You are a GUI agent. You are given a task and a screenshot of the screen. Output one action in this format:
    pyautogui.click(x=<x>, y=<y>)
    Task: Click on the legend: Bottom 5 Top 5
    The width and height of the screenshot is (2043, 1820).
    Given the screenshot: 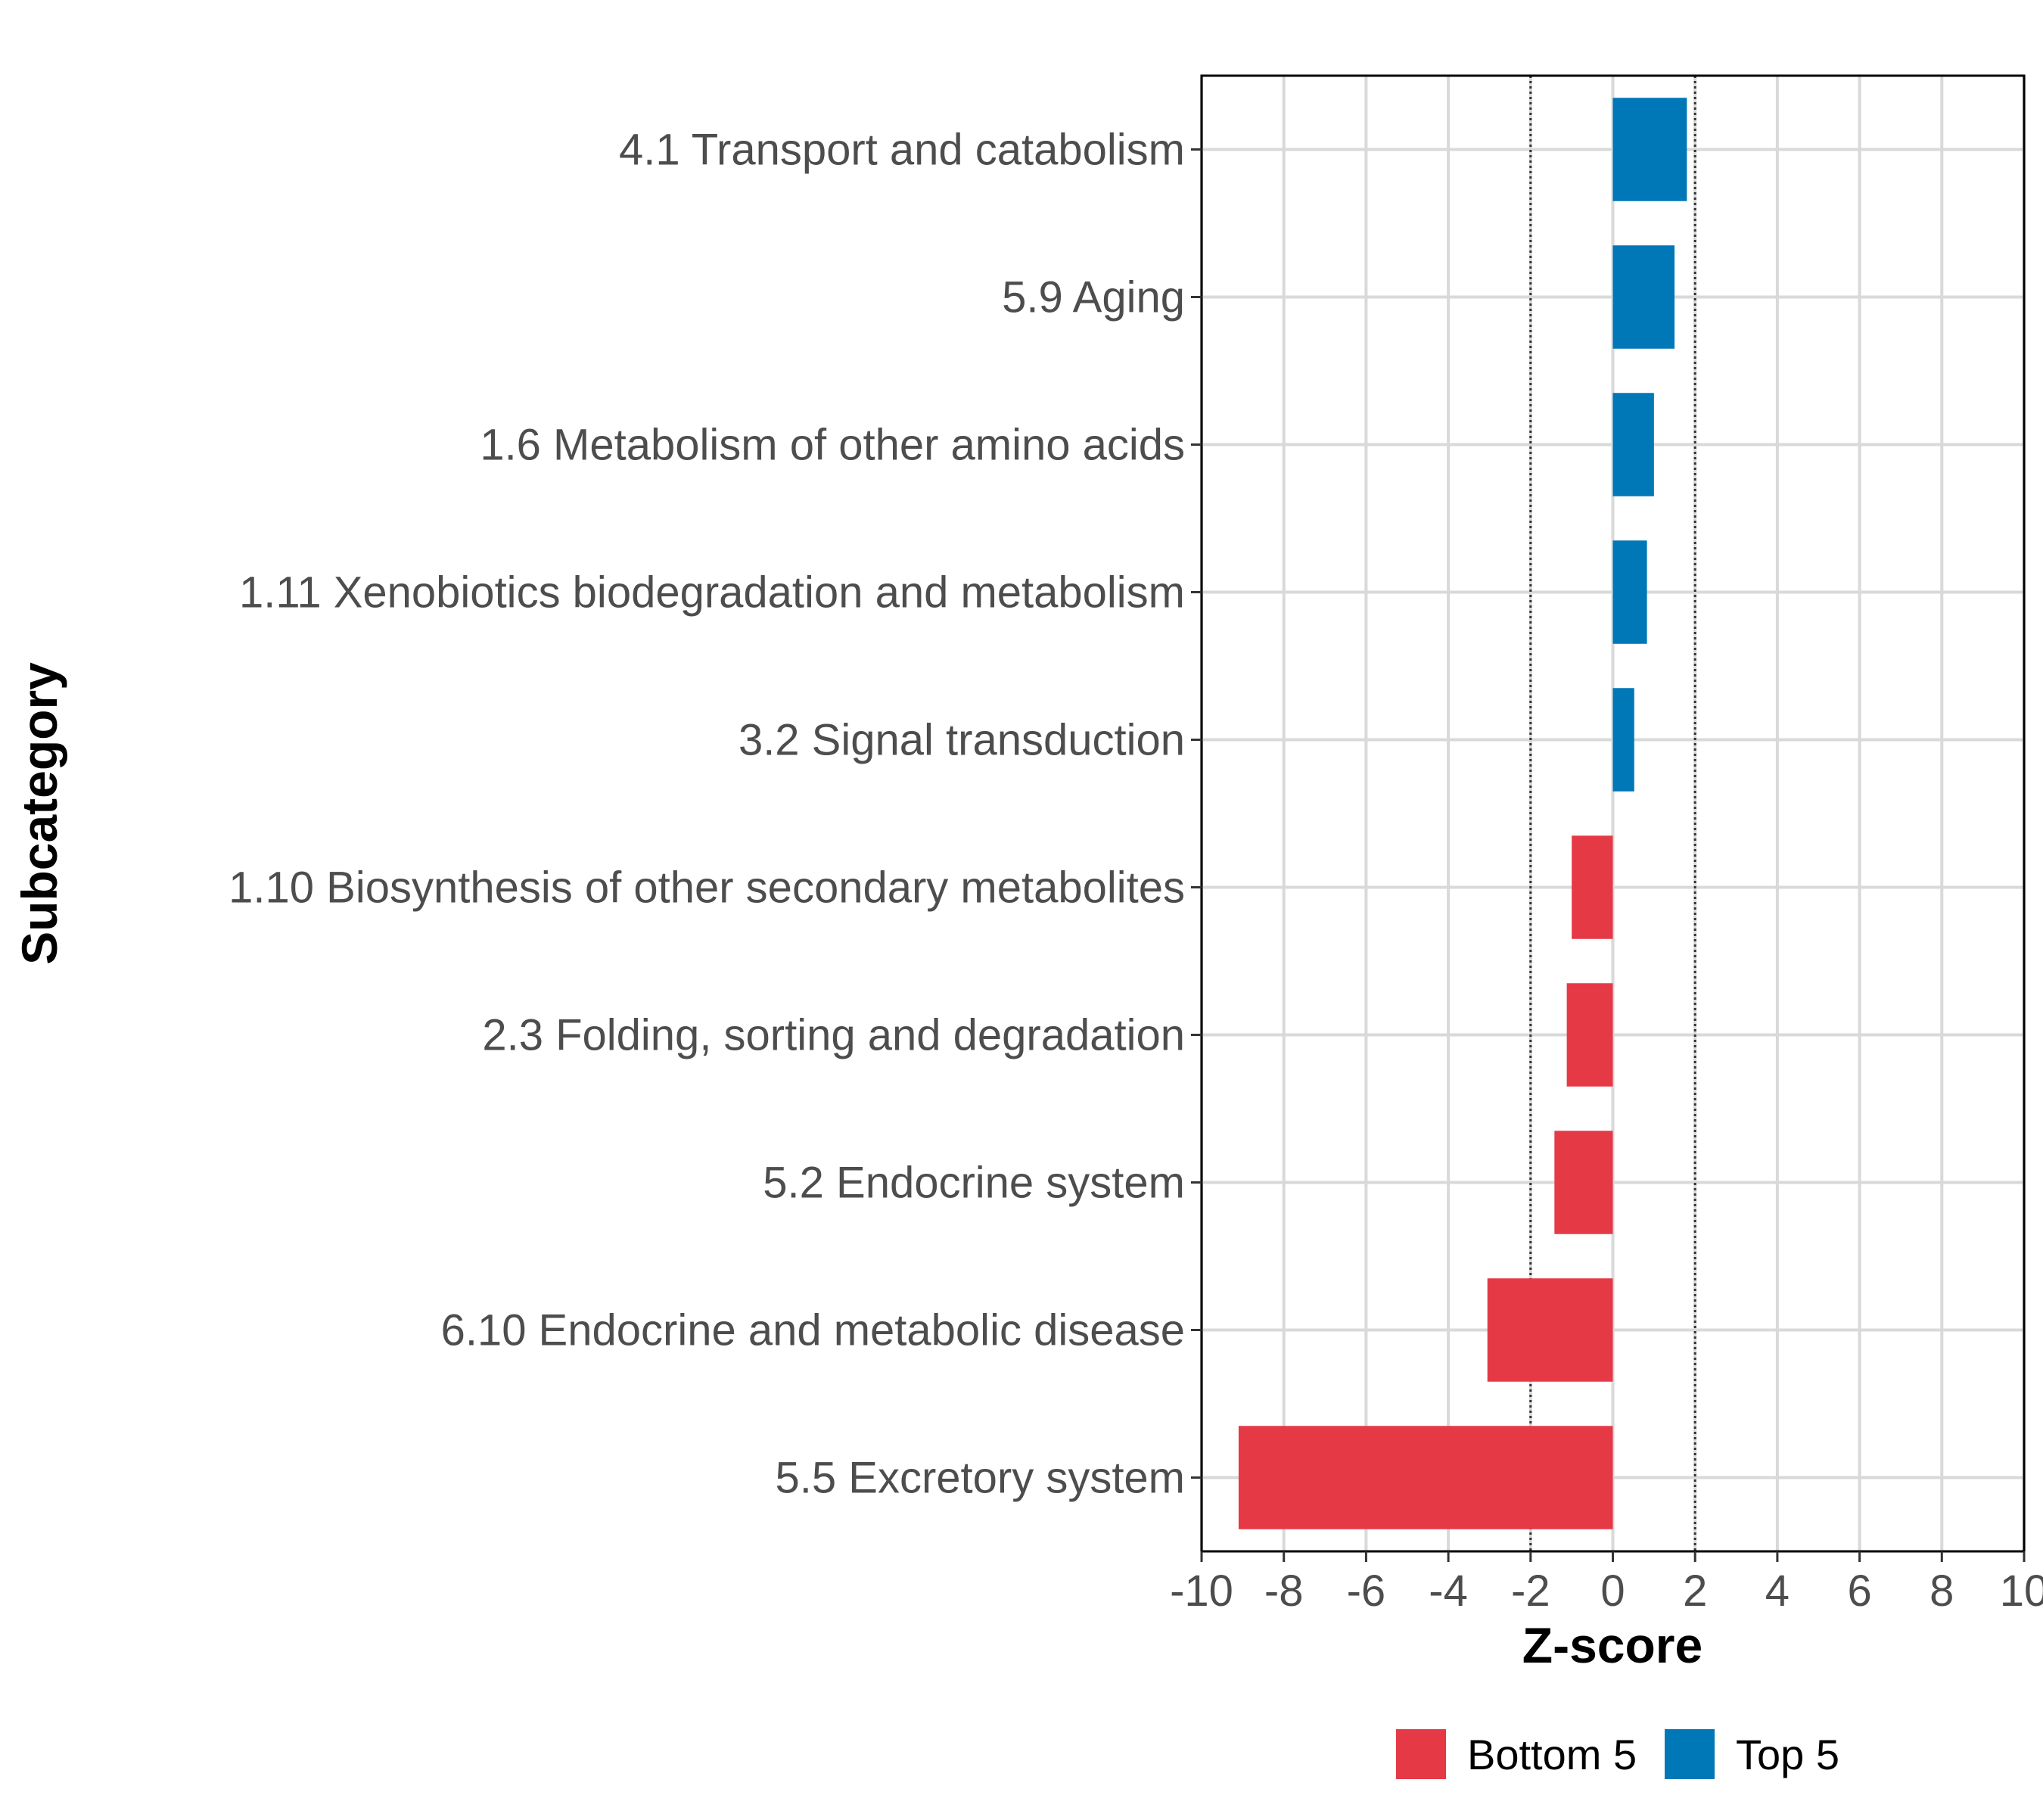 What is the action you would take?
    pyautogui.click(x=1618, y=1754)
    